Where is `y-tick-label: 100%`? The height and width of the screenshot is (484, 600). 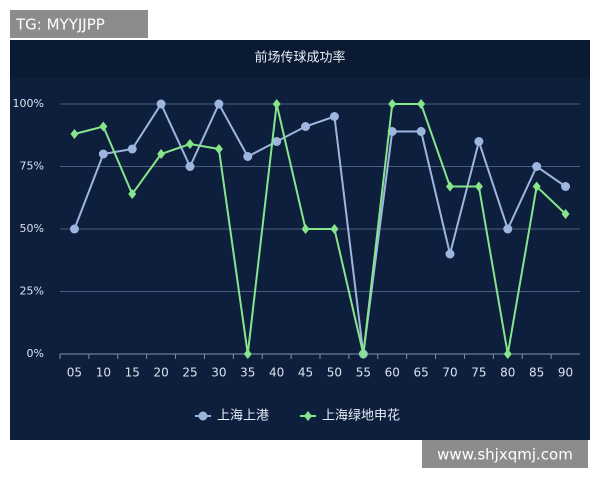
y-tick-label: 100% is located at coordinates (28, 103).